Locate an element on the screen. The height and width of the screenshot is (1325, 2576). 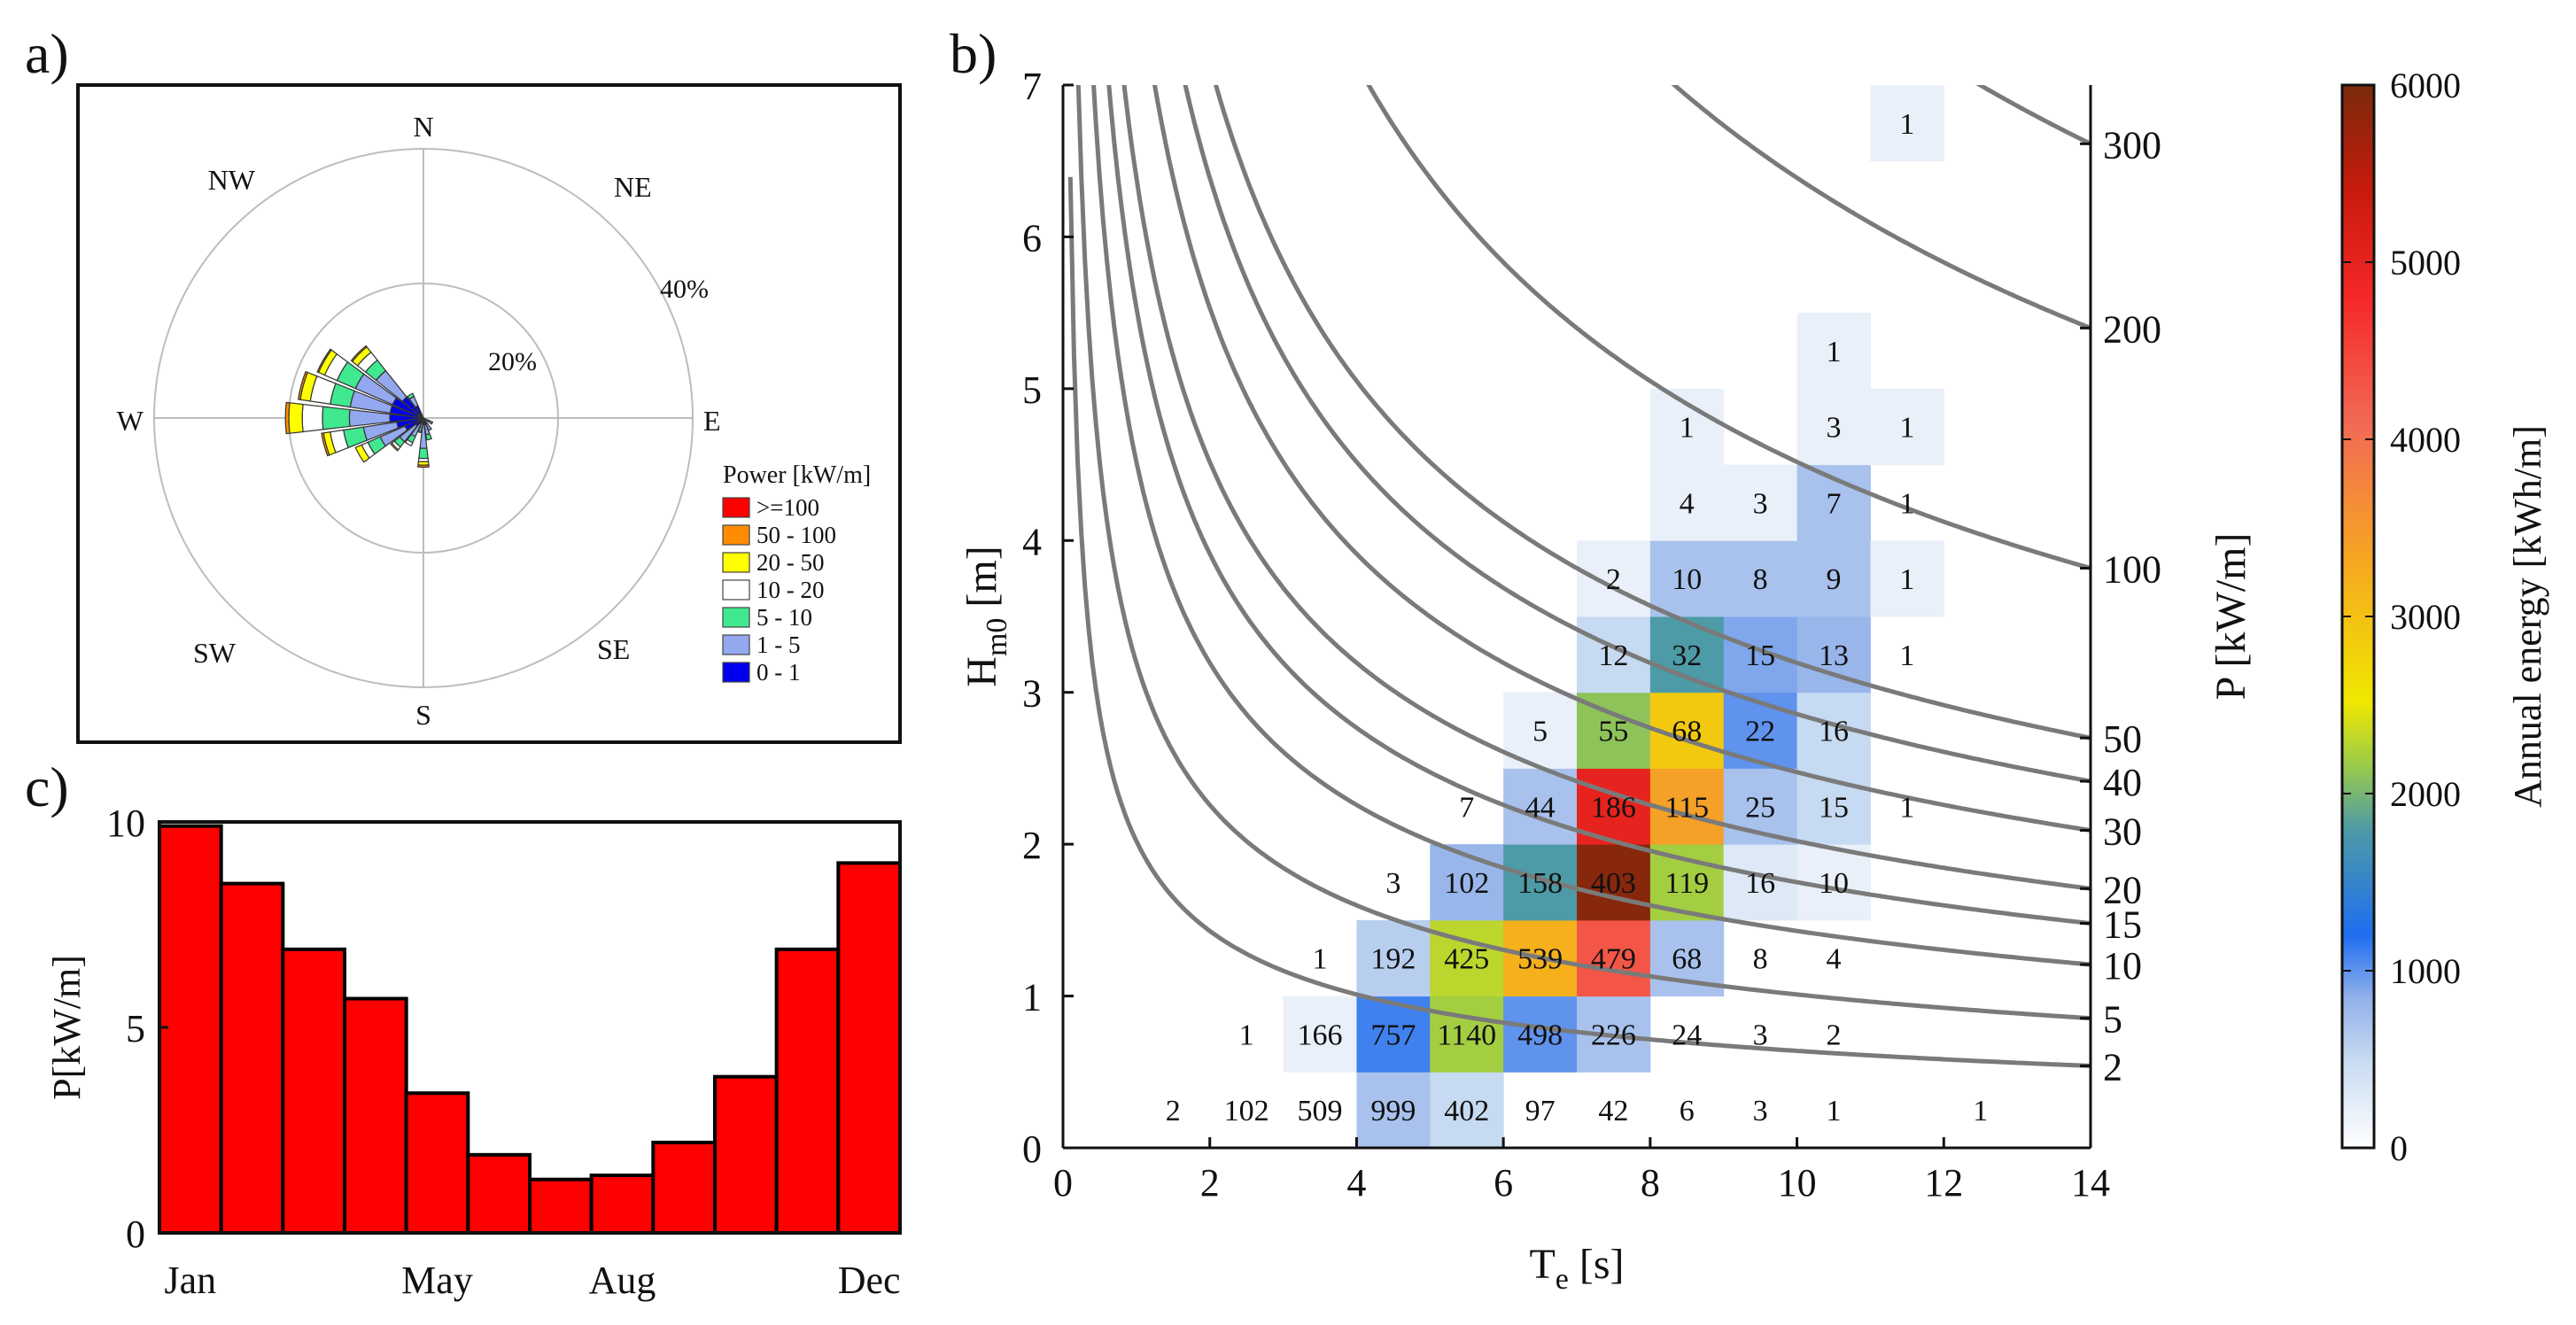
heat-cell-label-7-7: 2 is located at coordinates (1613, 580).